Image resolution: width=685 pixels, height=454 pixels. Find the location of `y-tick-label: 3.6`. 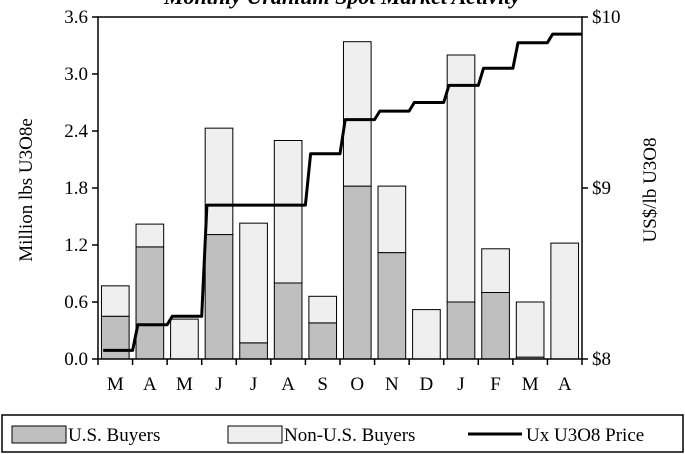

y-tick-label: 3.6 is located at coordinates (76, 17).